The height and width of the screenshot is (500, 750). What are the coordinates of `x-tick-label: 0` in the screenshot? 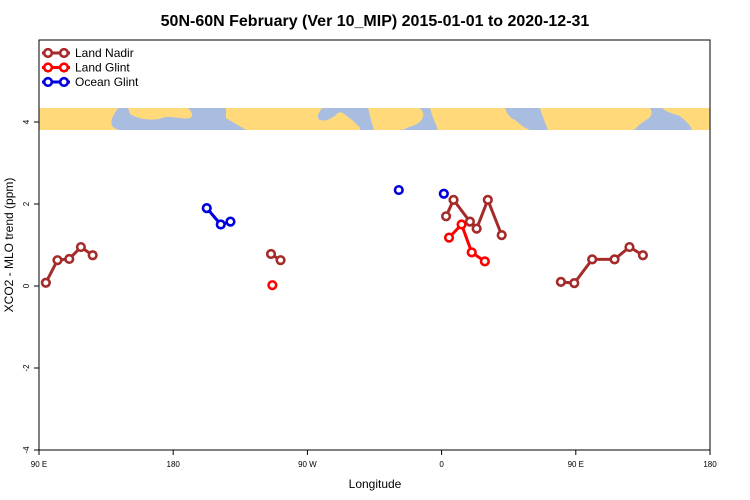 It's located at (441, 464).